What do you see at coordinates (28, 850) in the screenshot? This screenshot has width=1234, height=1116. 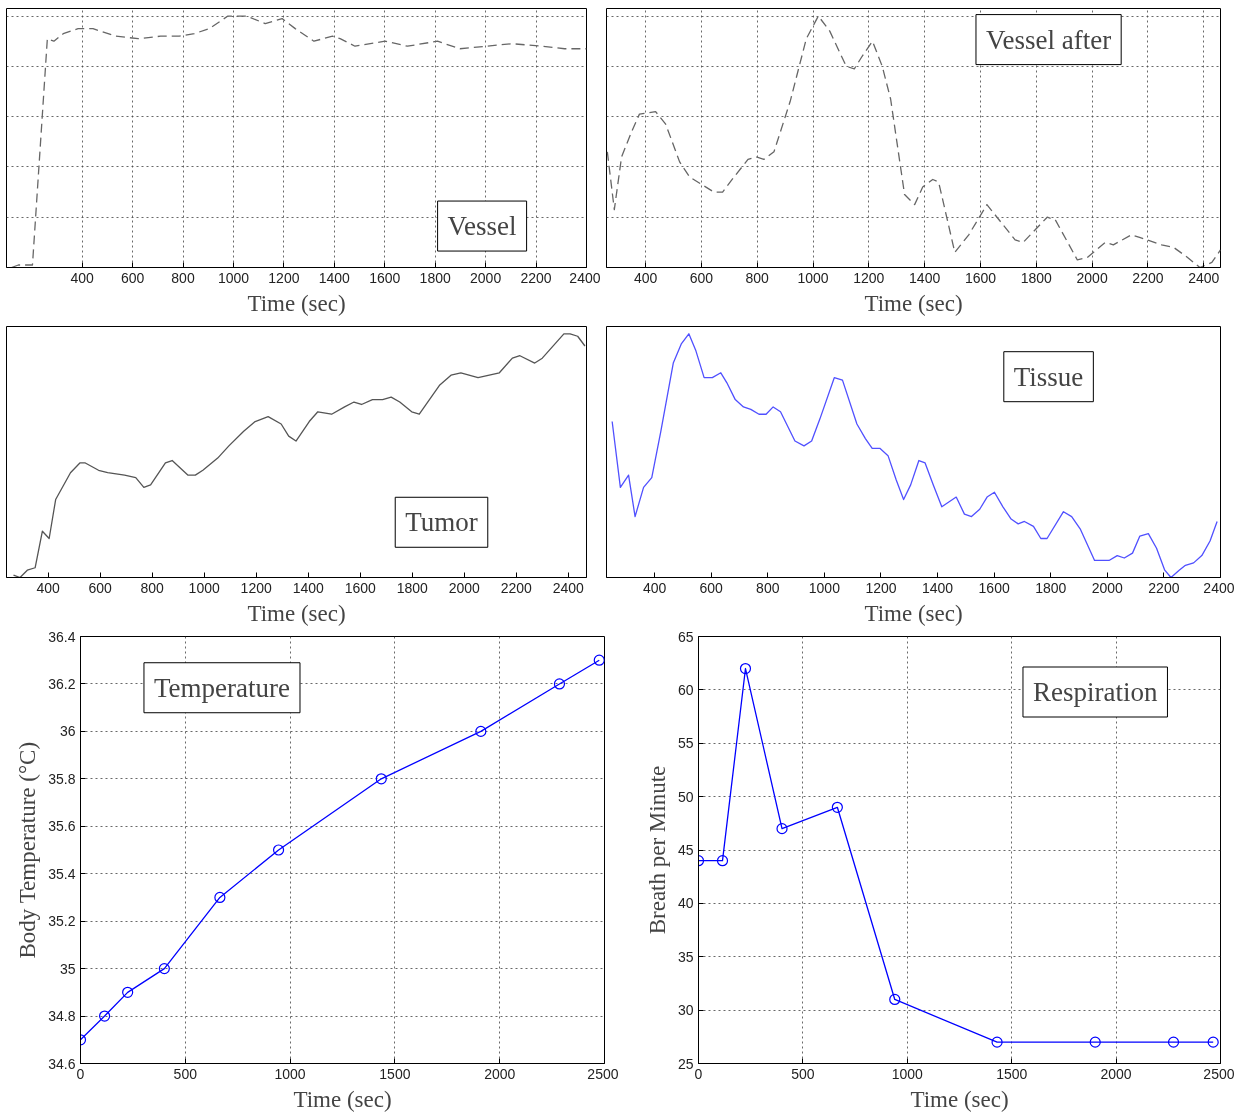 I see `y-axis-title: Body Temperature (°C)` at bounding box center [28, 850].